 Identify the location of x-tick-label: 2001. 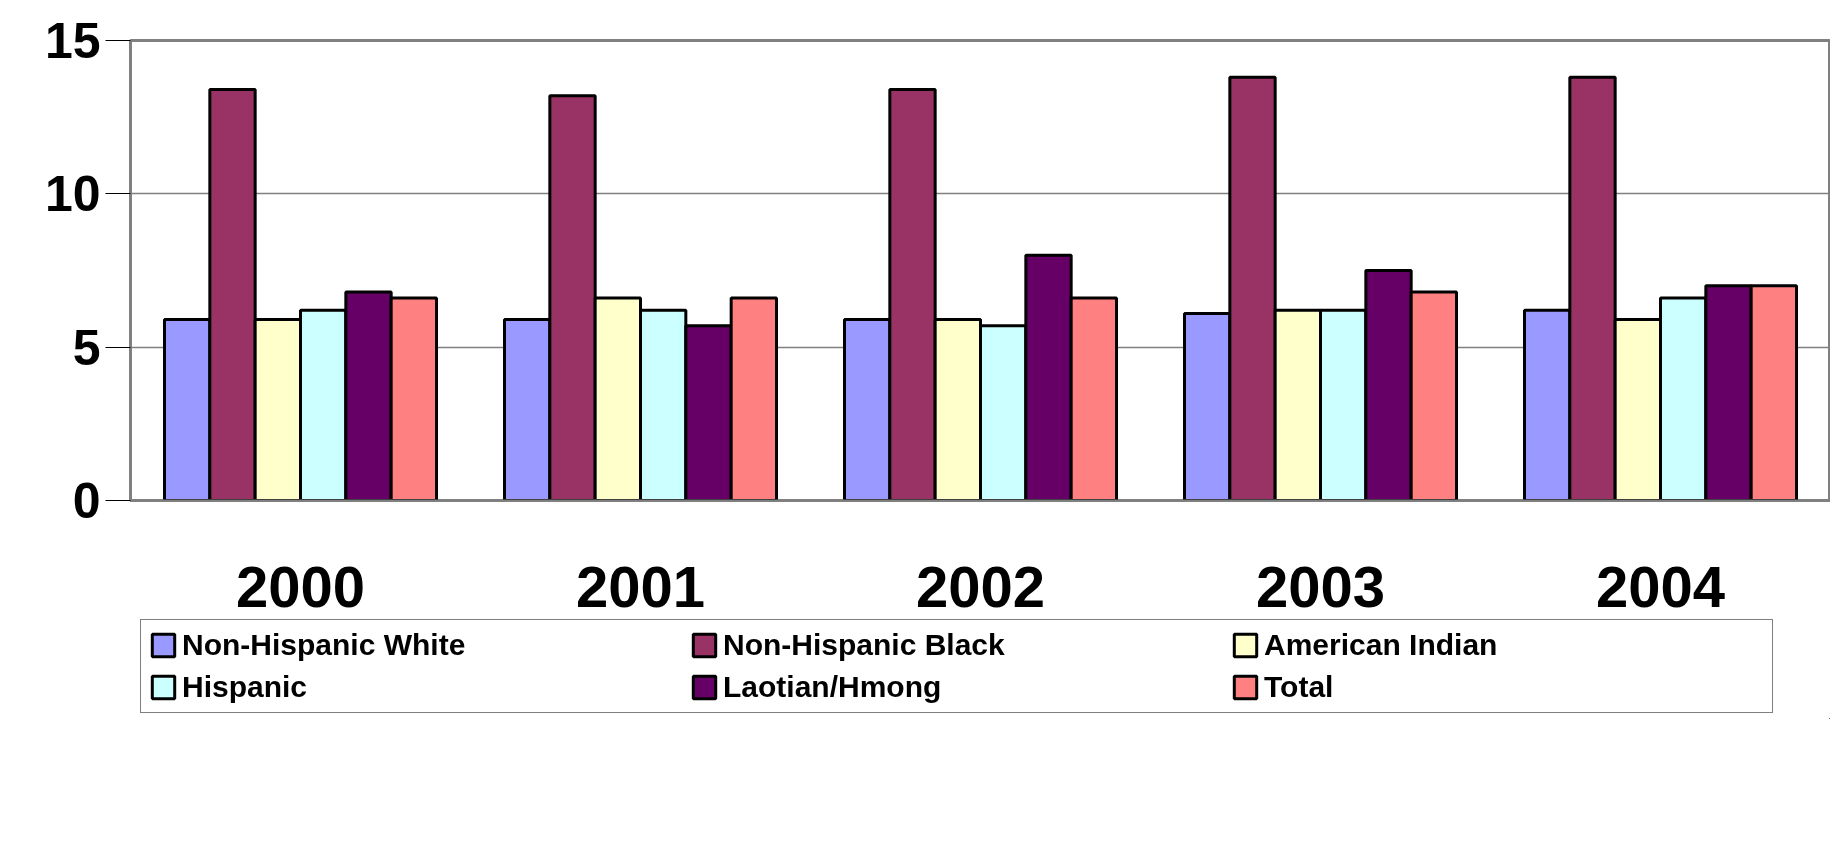
(640, 586).